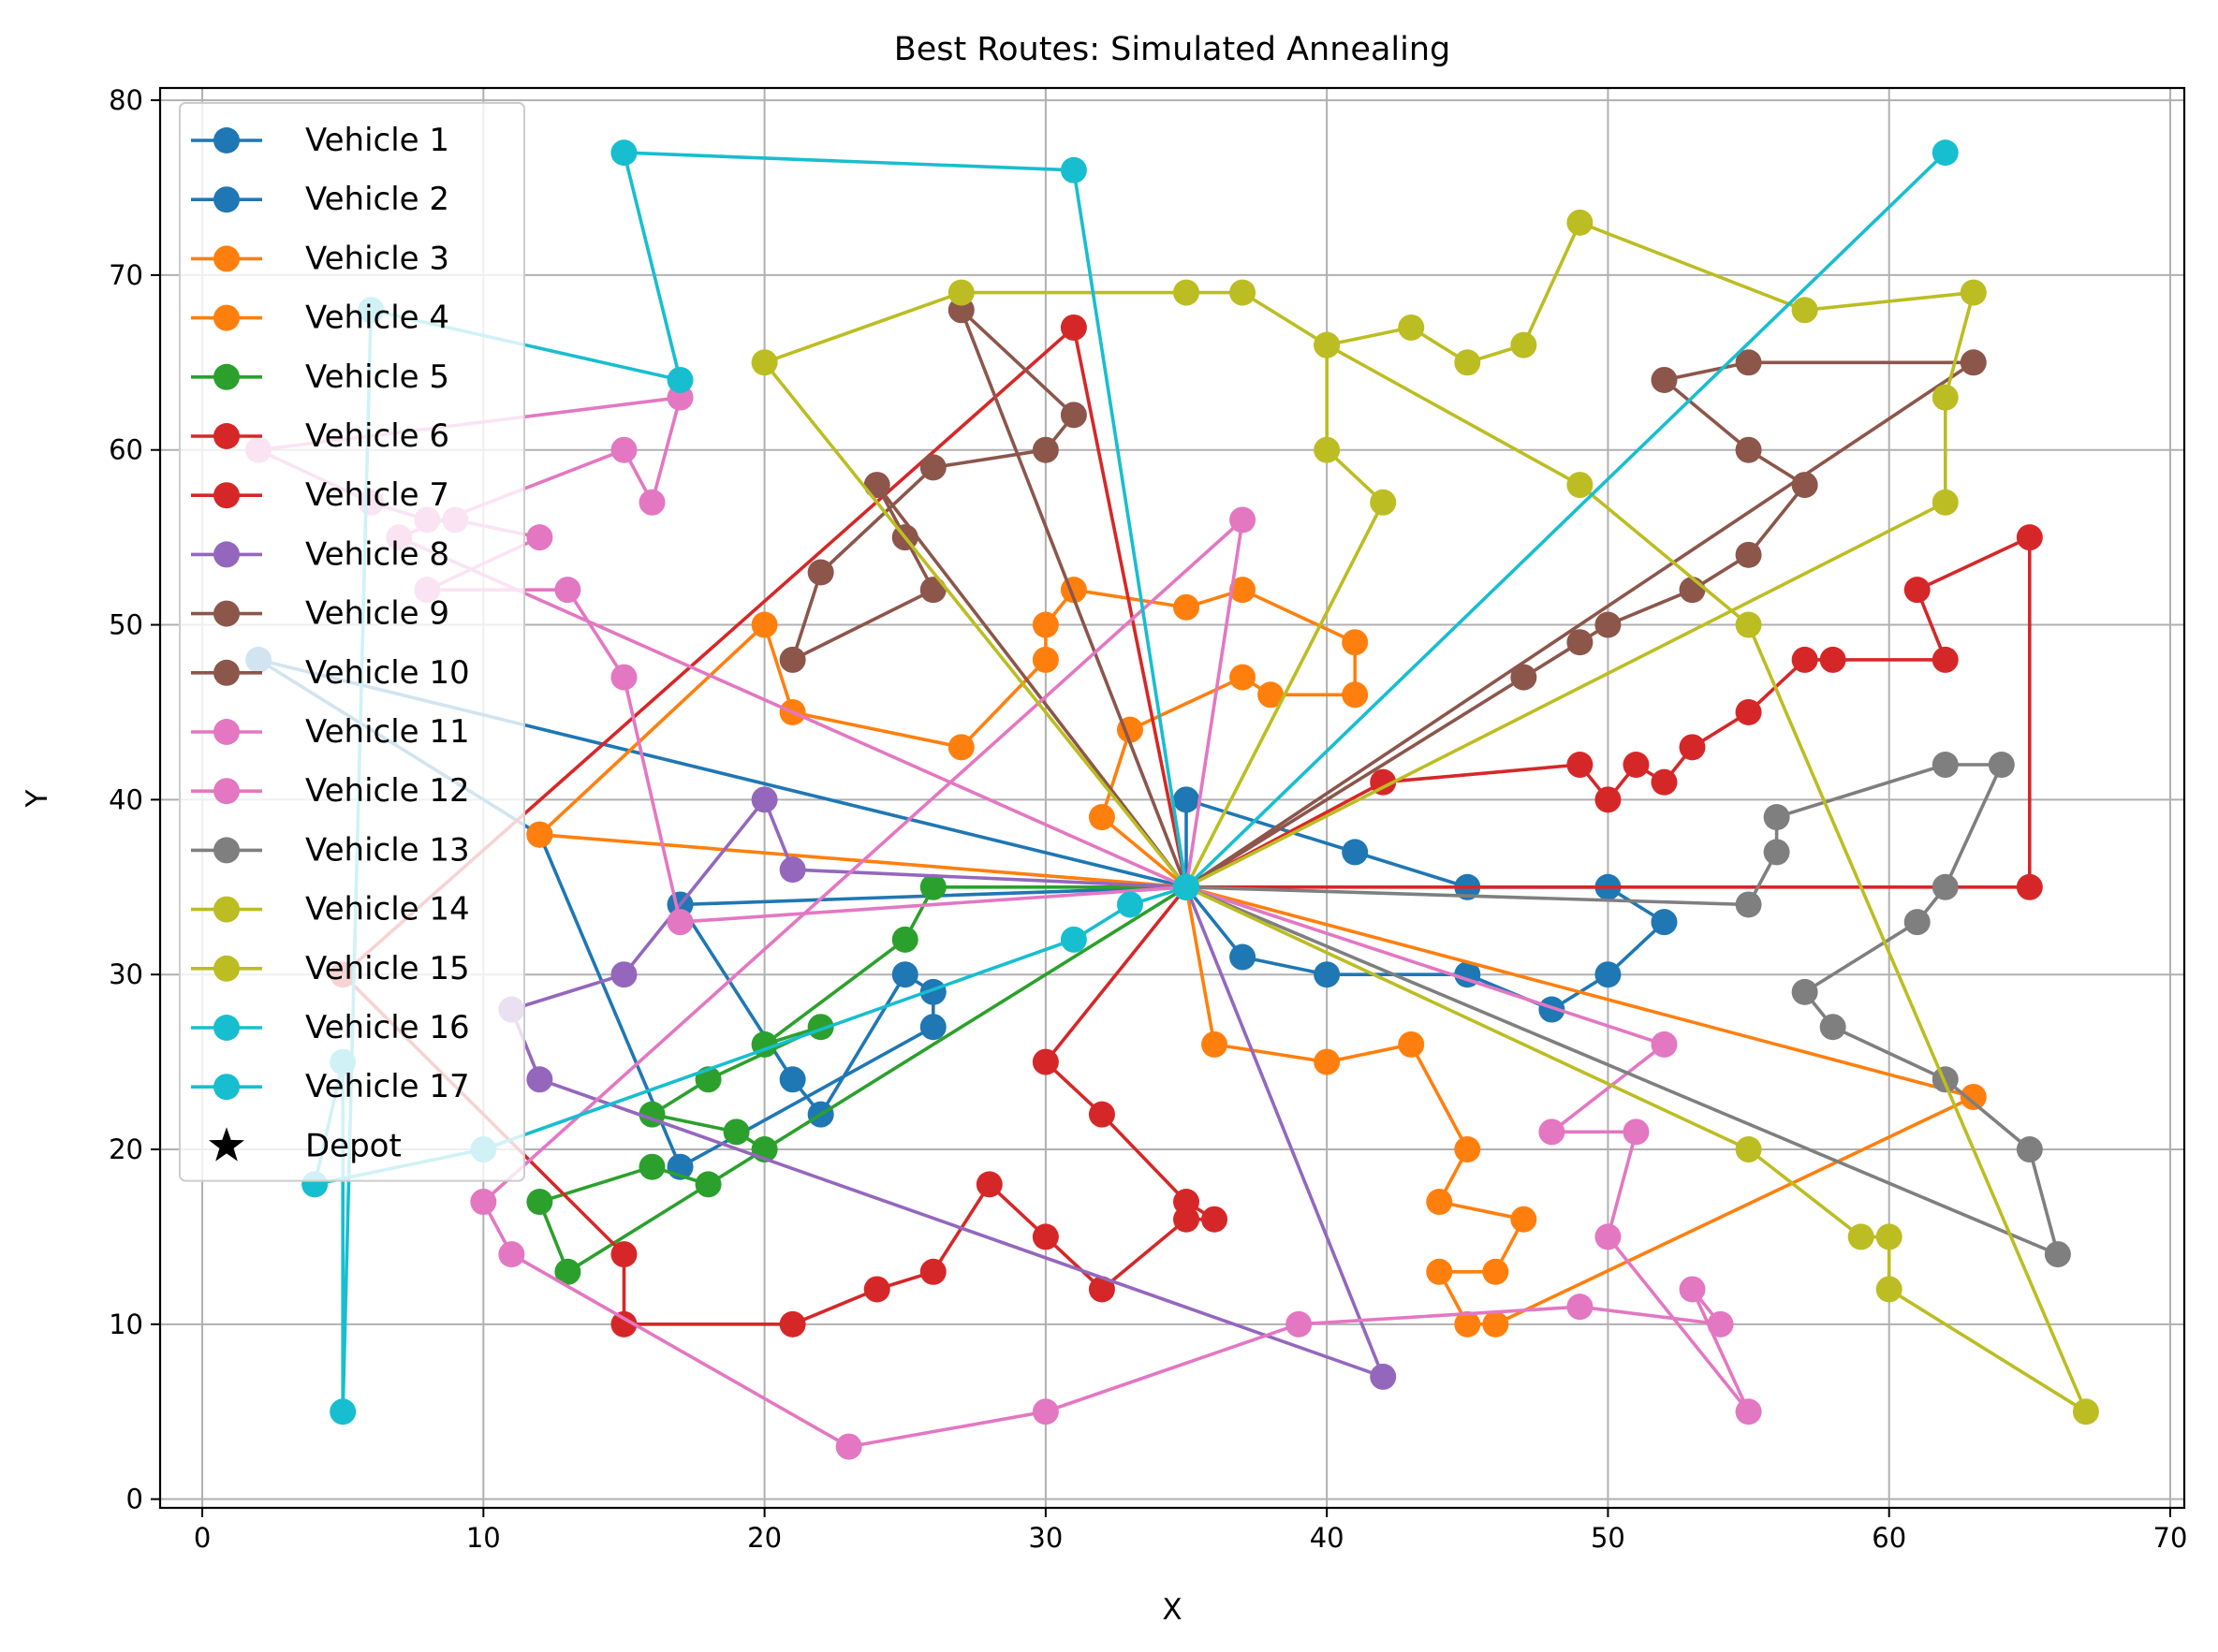  What do you see at coordinates (1186, 887) in the screenshot?
I see `depot-marker` at bounding box center [1186, 887].